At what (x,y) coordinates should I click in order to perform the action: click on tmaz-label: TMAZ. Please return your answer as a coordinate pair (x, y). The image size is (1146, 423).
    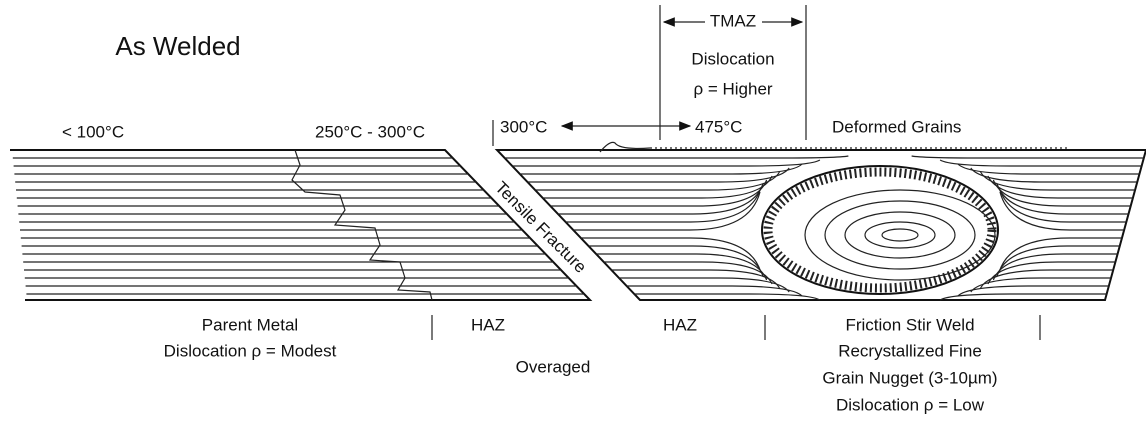
    Looking at the image, I should click on (733, 20).